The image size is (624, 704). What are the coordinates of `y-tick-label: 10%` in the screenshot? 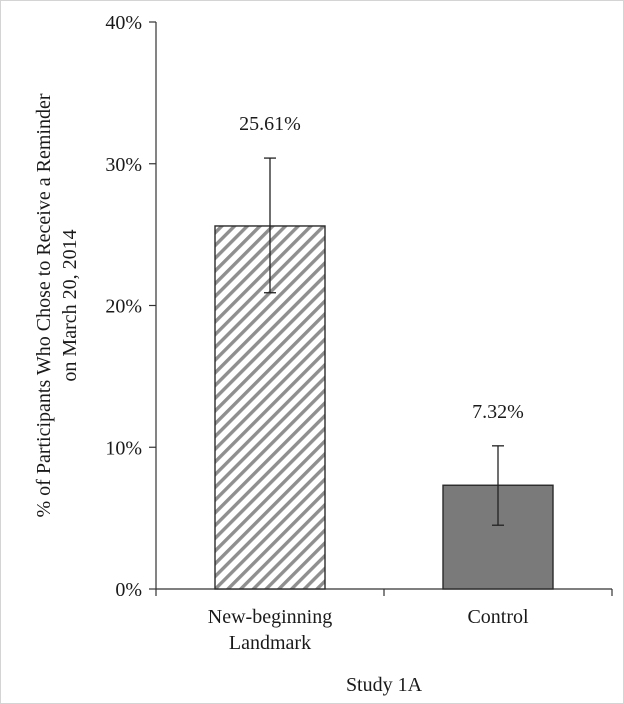 It's located at (123, 448).